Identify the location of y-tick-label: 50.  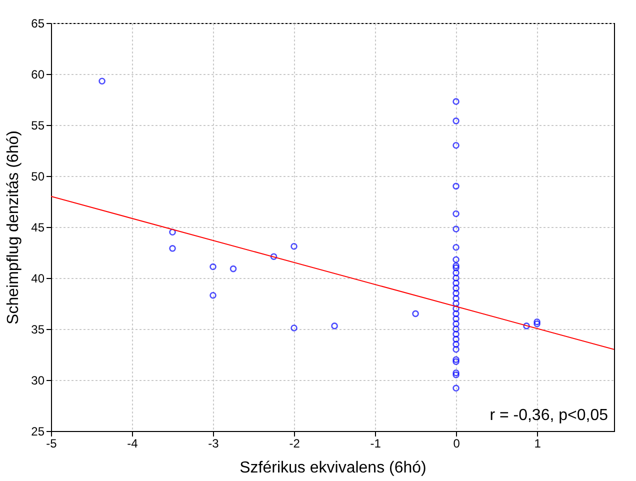
(38, 177).